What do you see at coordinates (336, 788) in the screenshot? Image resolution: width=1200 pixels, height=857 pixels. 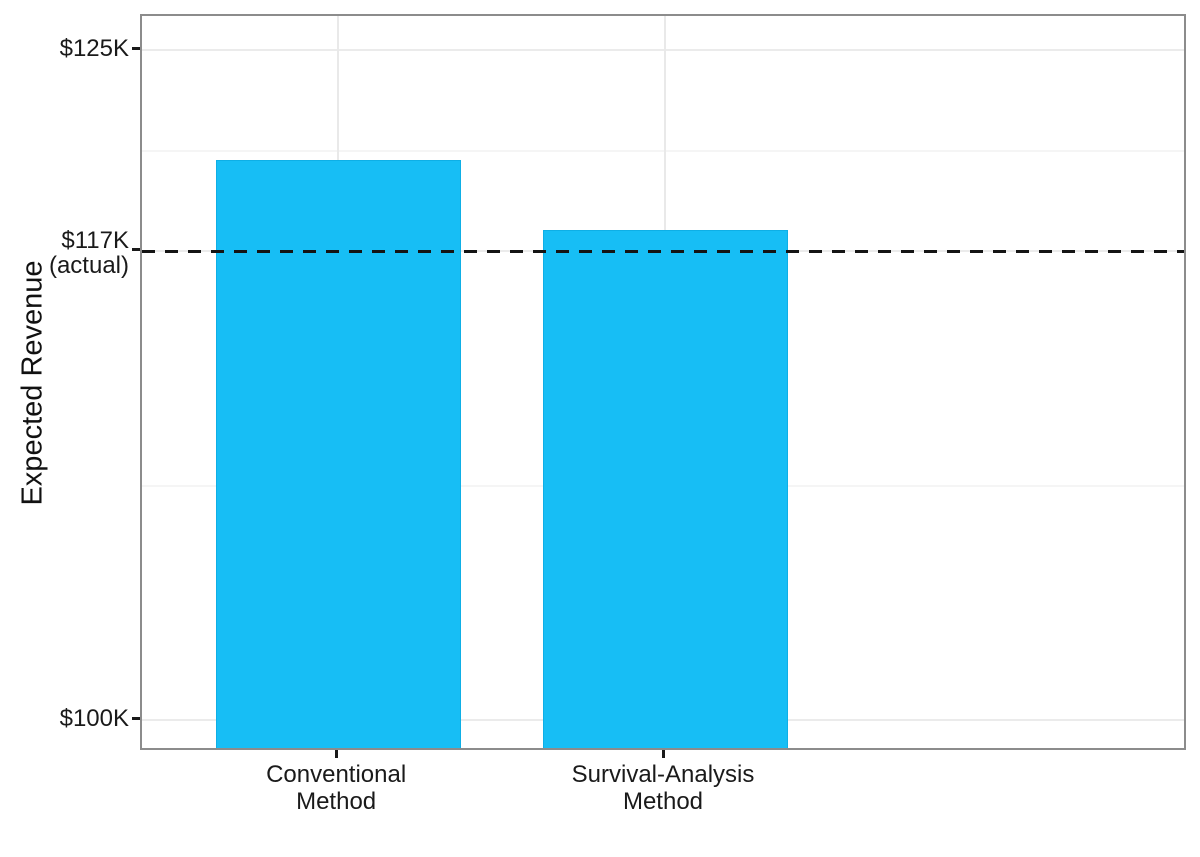 I see `x-tick-label-conventional-method: Conventional Method` at bounding box center [336, 788].